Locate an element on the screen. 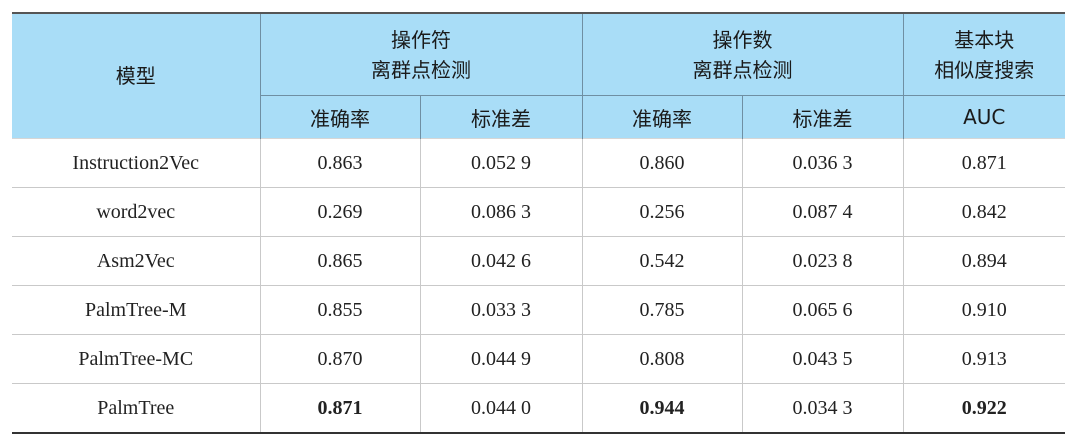  cell-value: 0.087 4 is located at coordinates (822, 212).